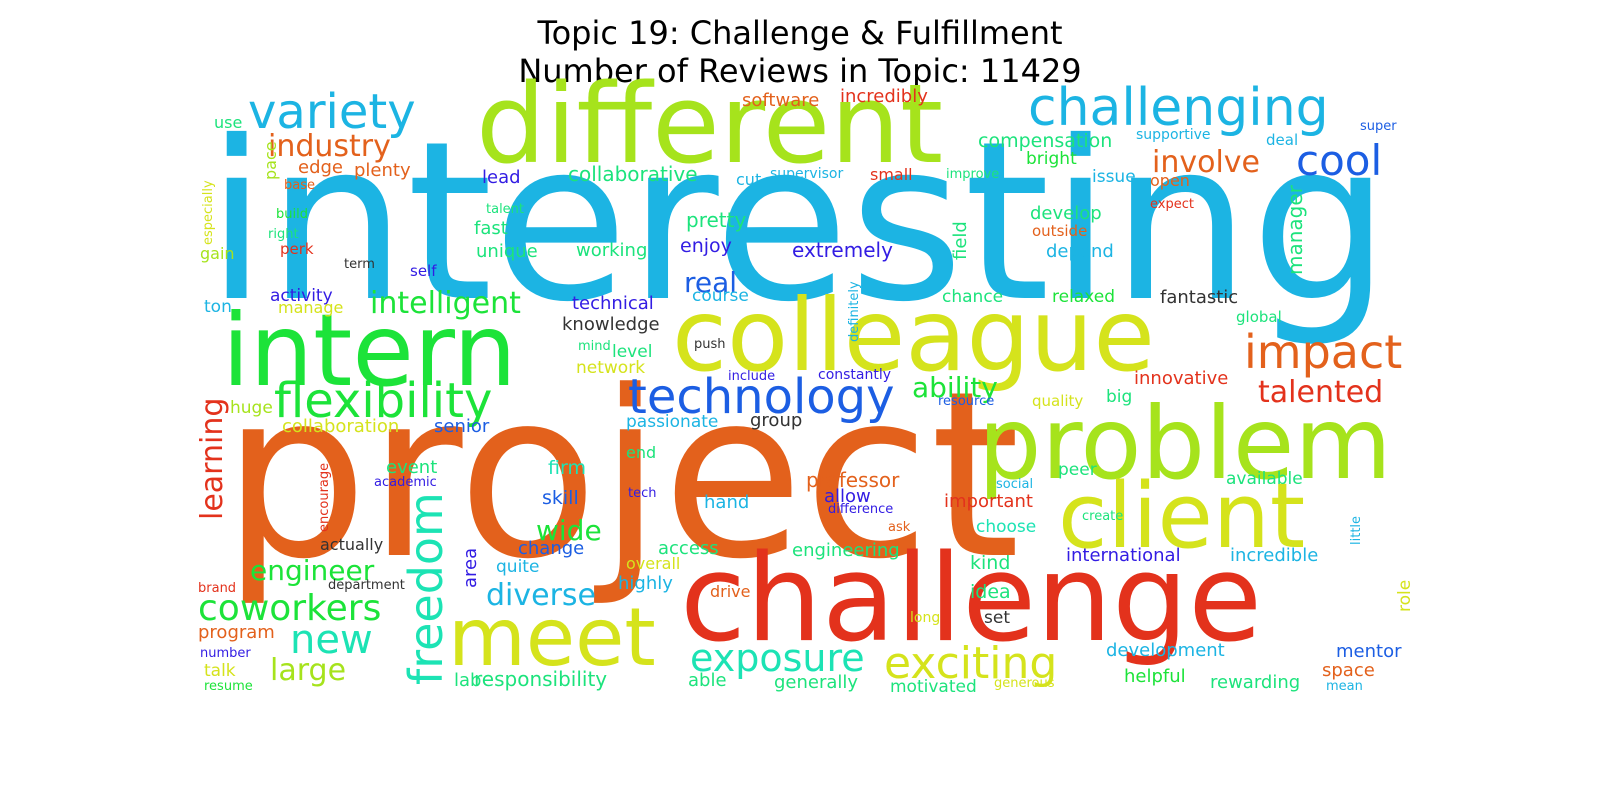 The image size is (1600, 800). Describe the element at coordinates (1119, 397) in the screenshot. I see `word-big: big` at that location.